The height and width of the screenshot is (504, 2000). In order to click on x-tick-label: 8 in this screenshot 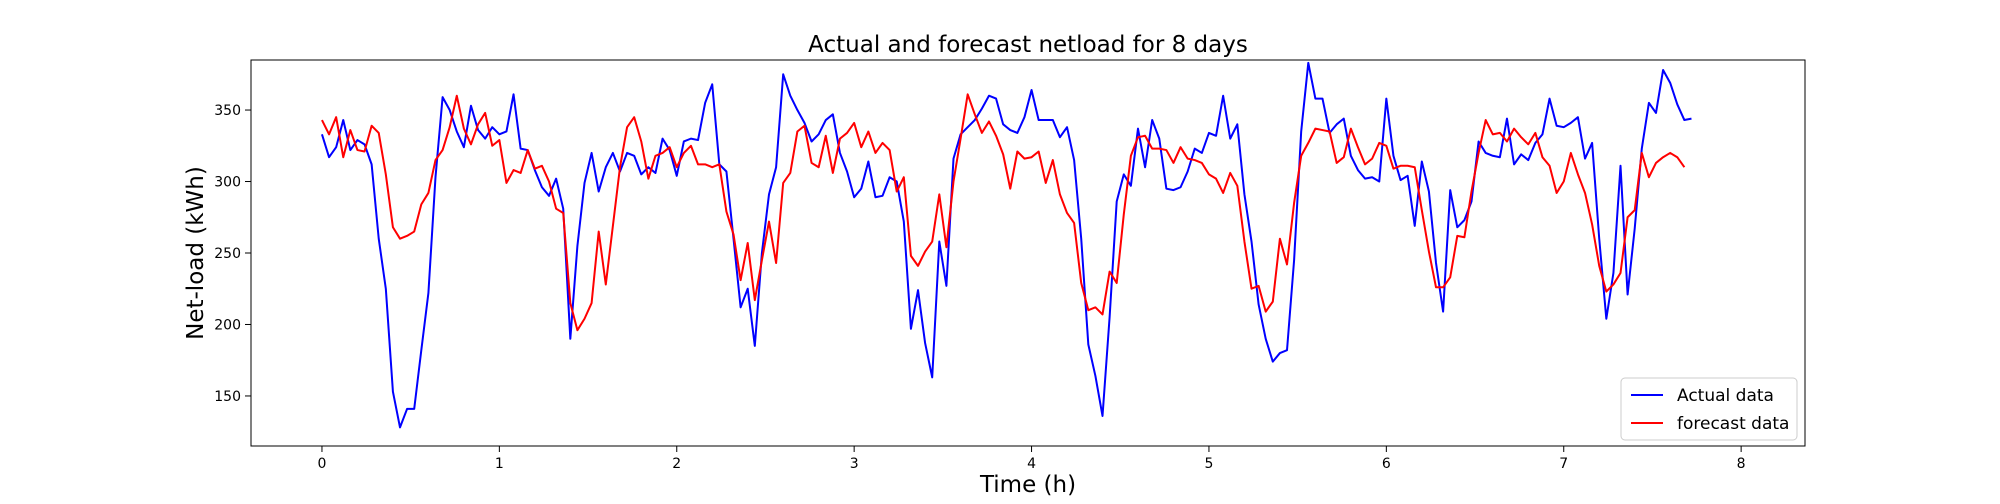, I will do `click(1741, 464)`.